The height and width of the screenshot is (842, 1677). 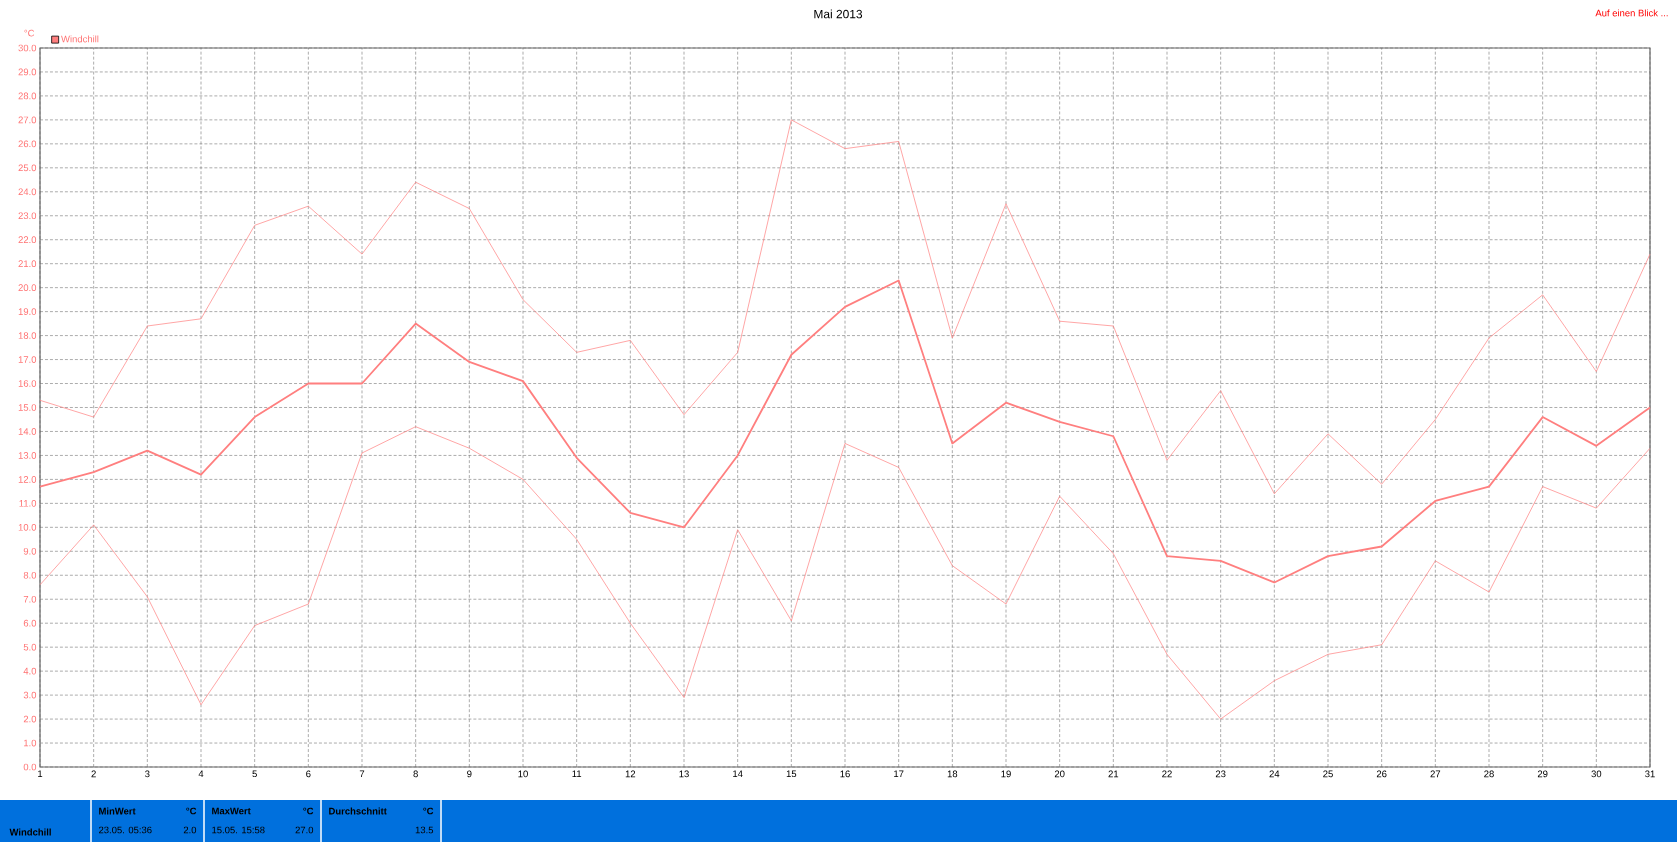 I want to click on y-tick-label: 8.0, so click(x=30, y=575).